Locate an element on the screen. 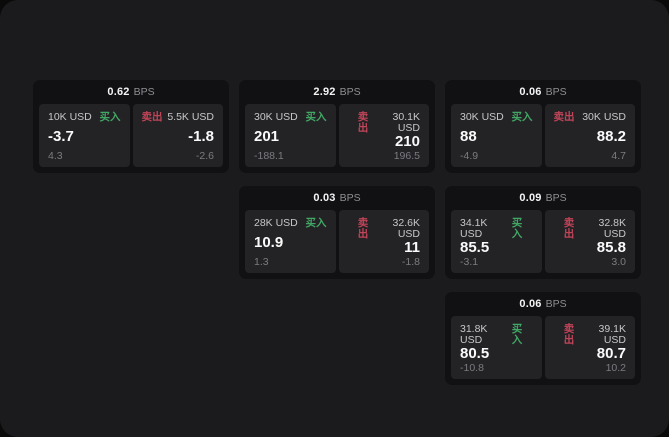  buy-sub-value: 4.3 is located at coordinates (55, 155).